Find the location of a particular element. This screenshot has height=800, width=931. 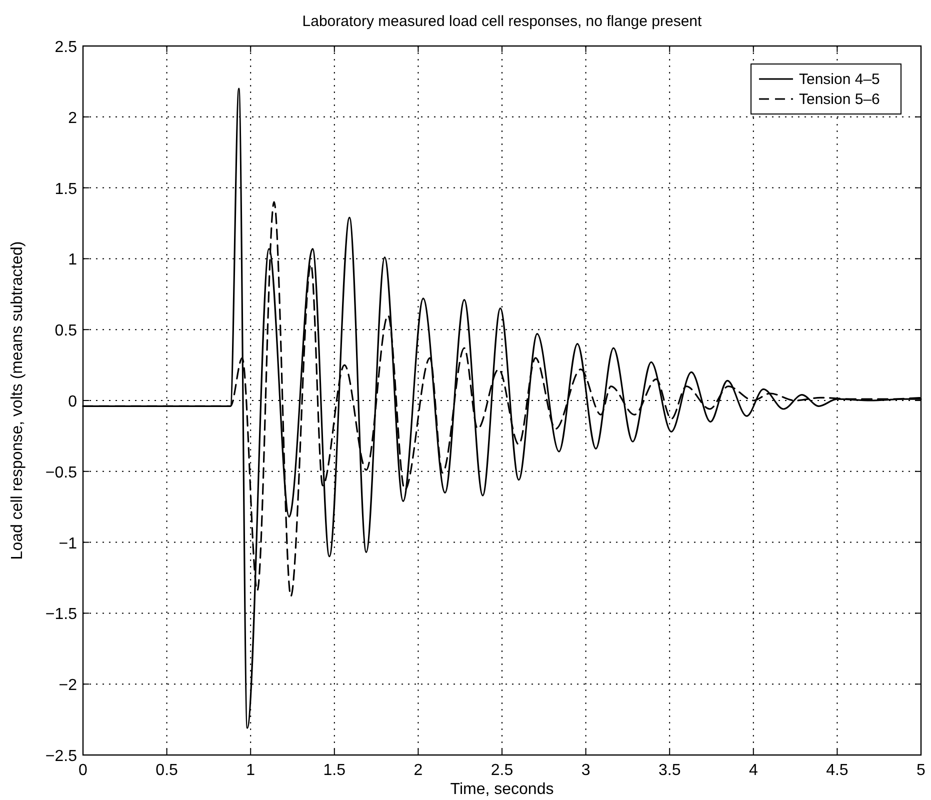

x-tick-label: 1 is located at coordinates (251, 770).